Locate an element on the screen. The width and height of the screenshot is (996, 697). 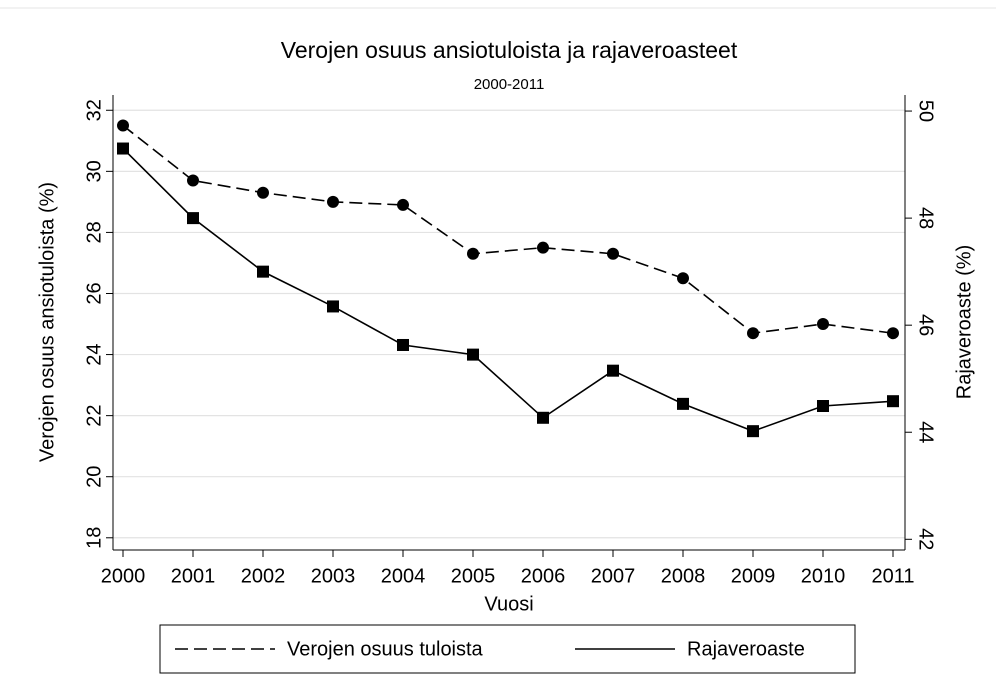
x-tick-label: 2004 is located at coordinates (403, 576).